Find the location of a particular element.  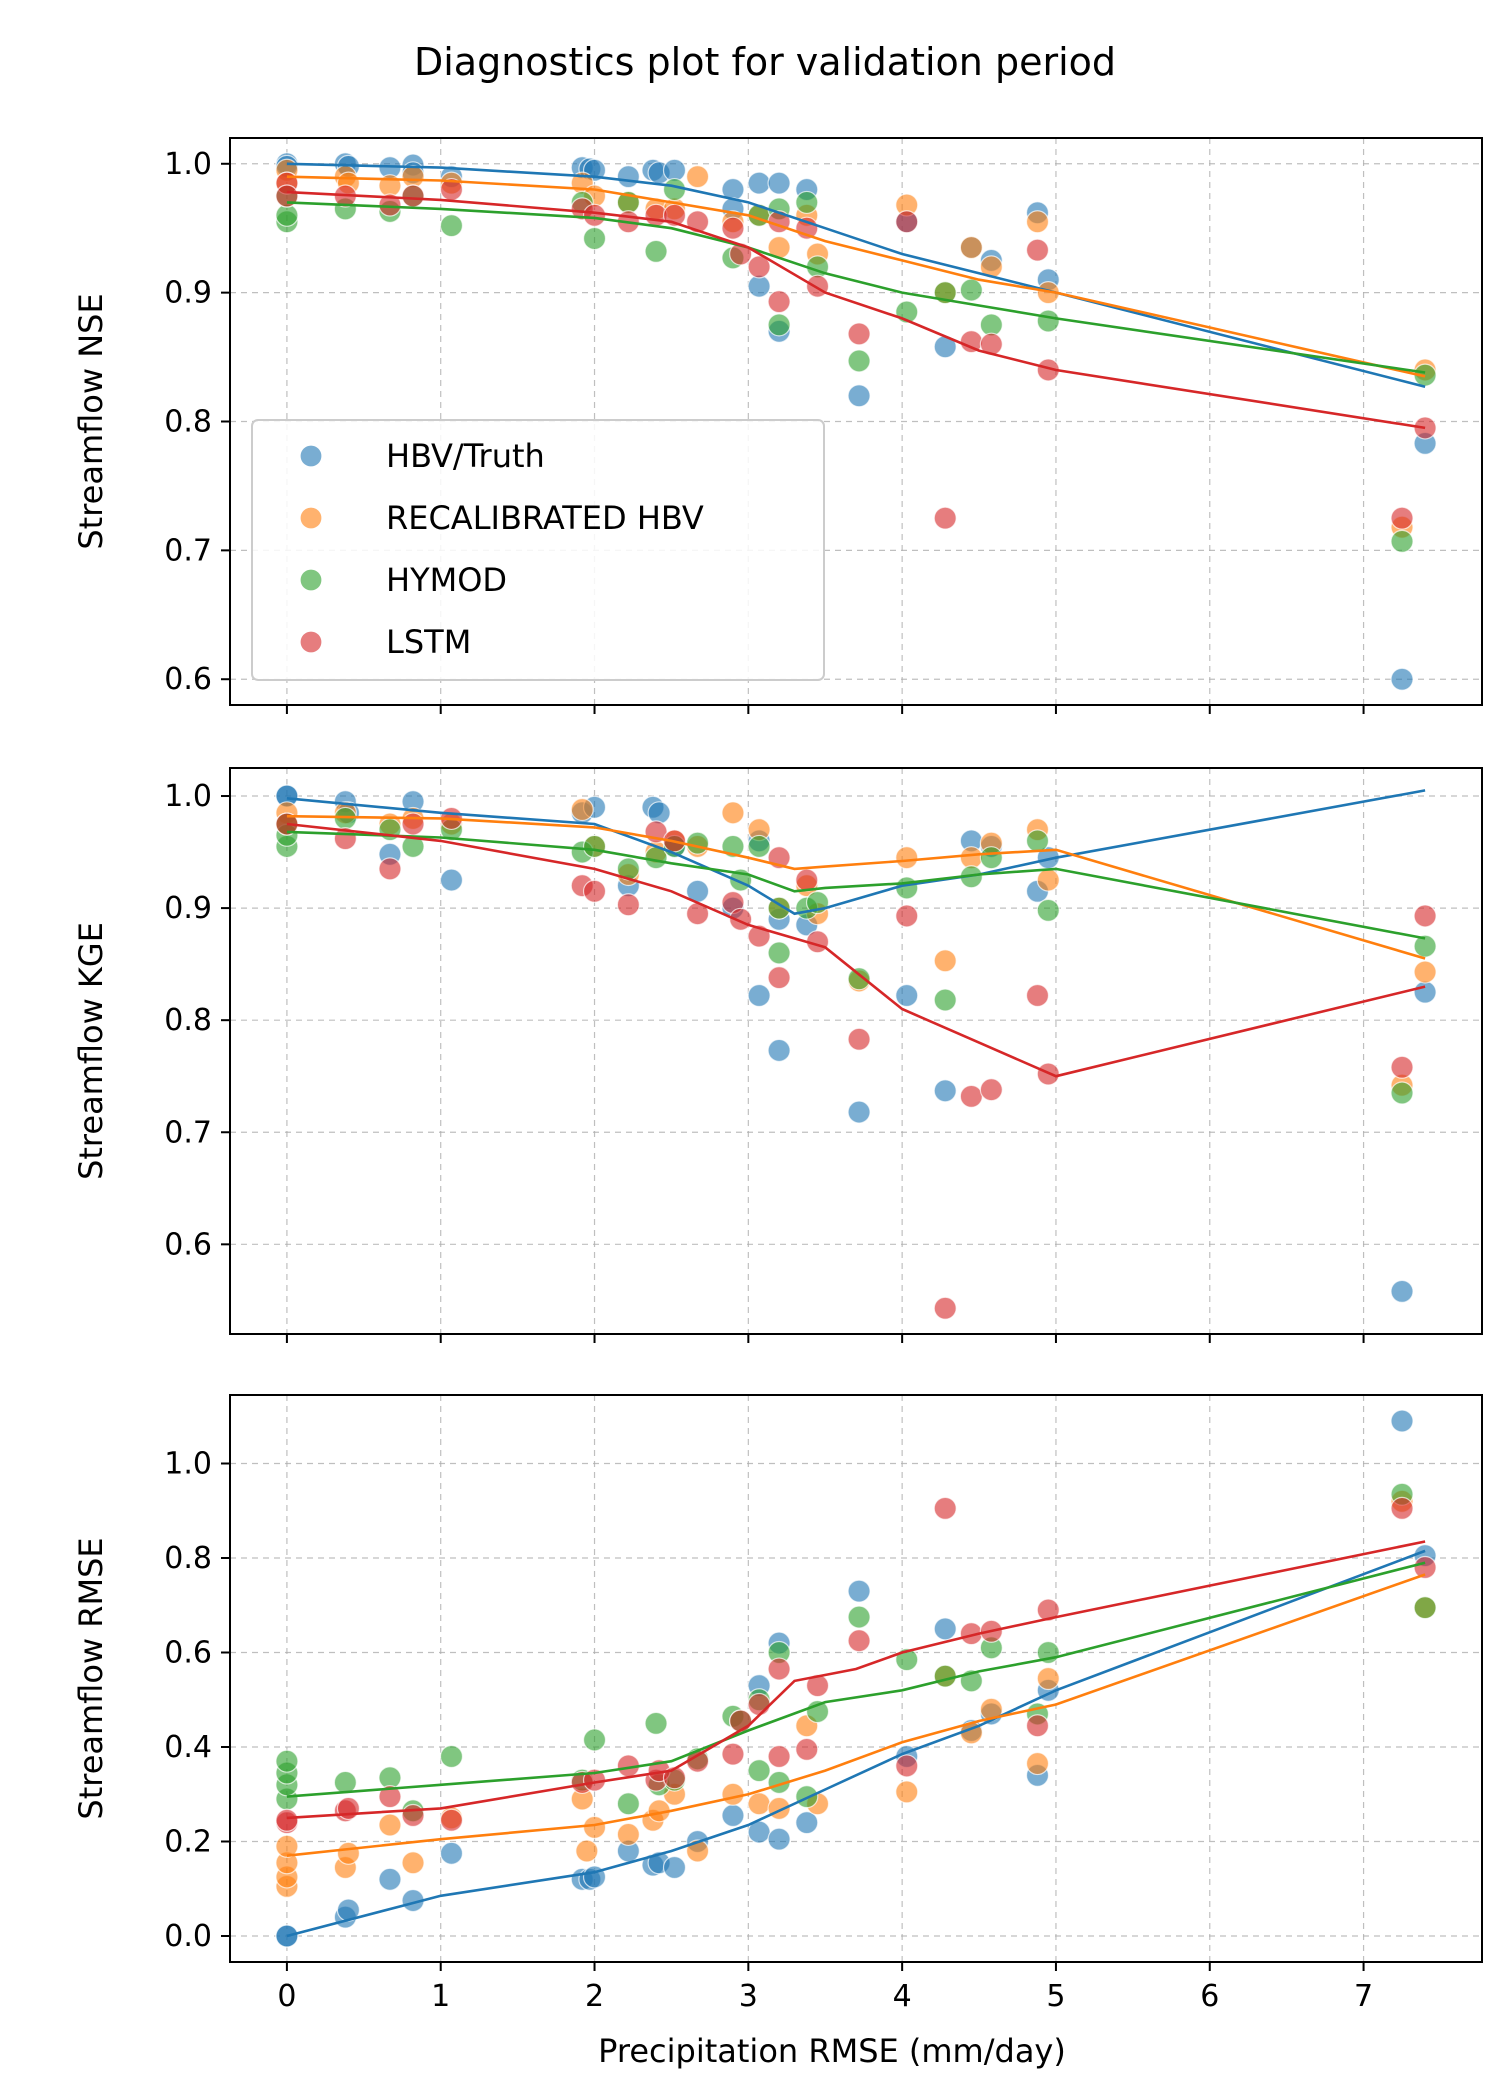

rmse-x-tick-label: 3 is located at coordinates (748, 1996).